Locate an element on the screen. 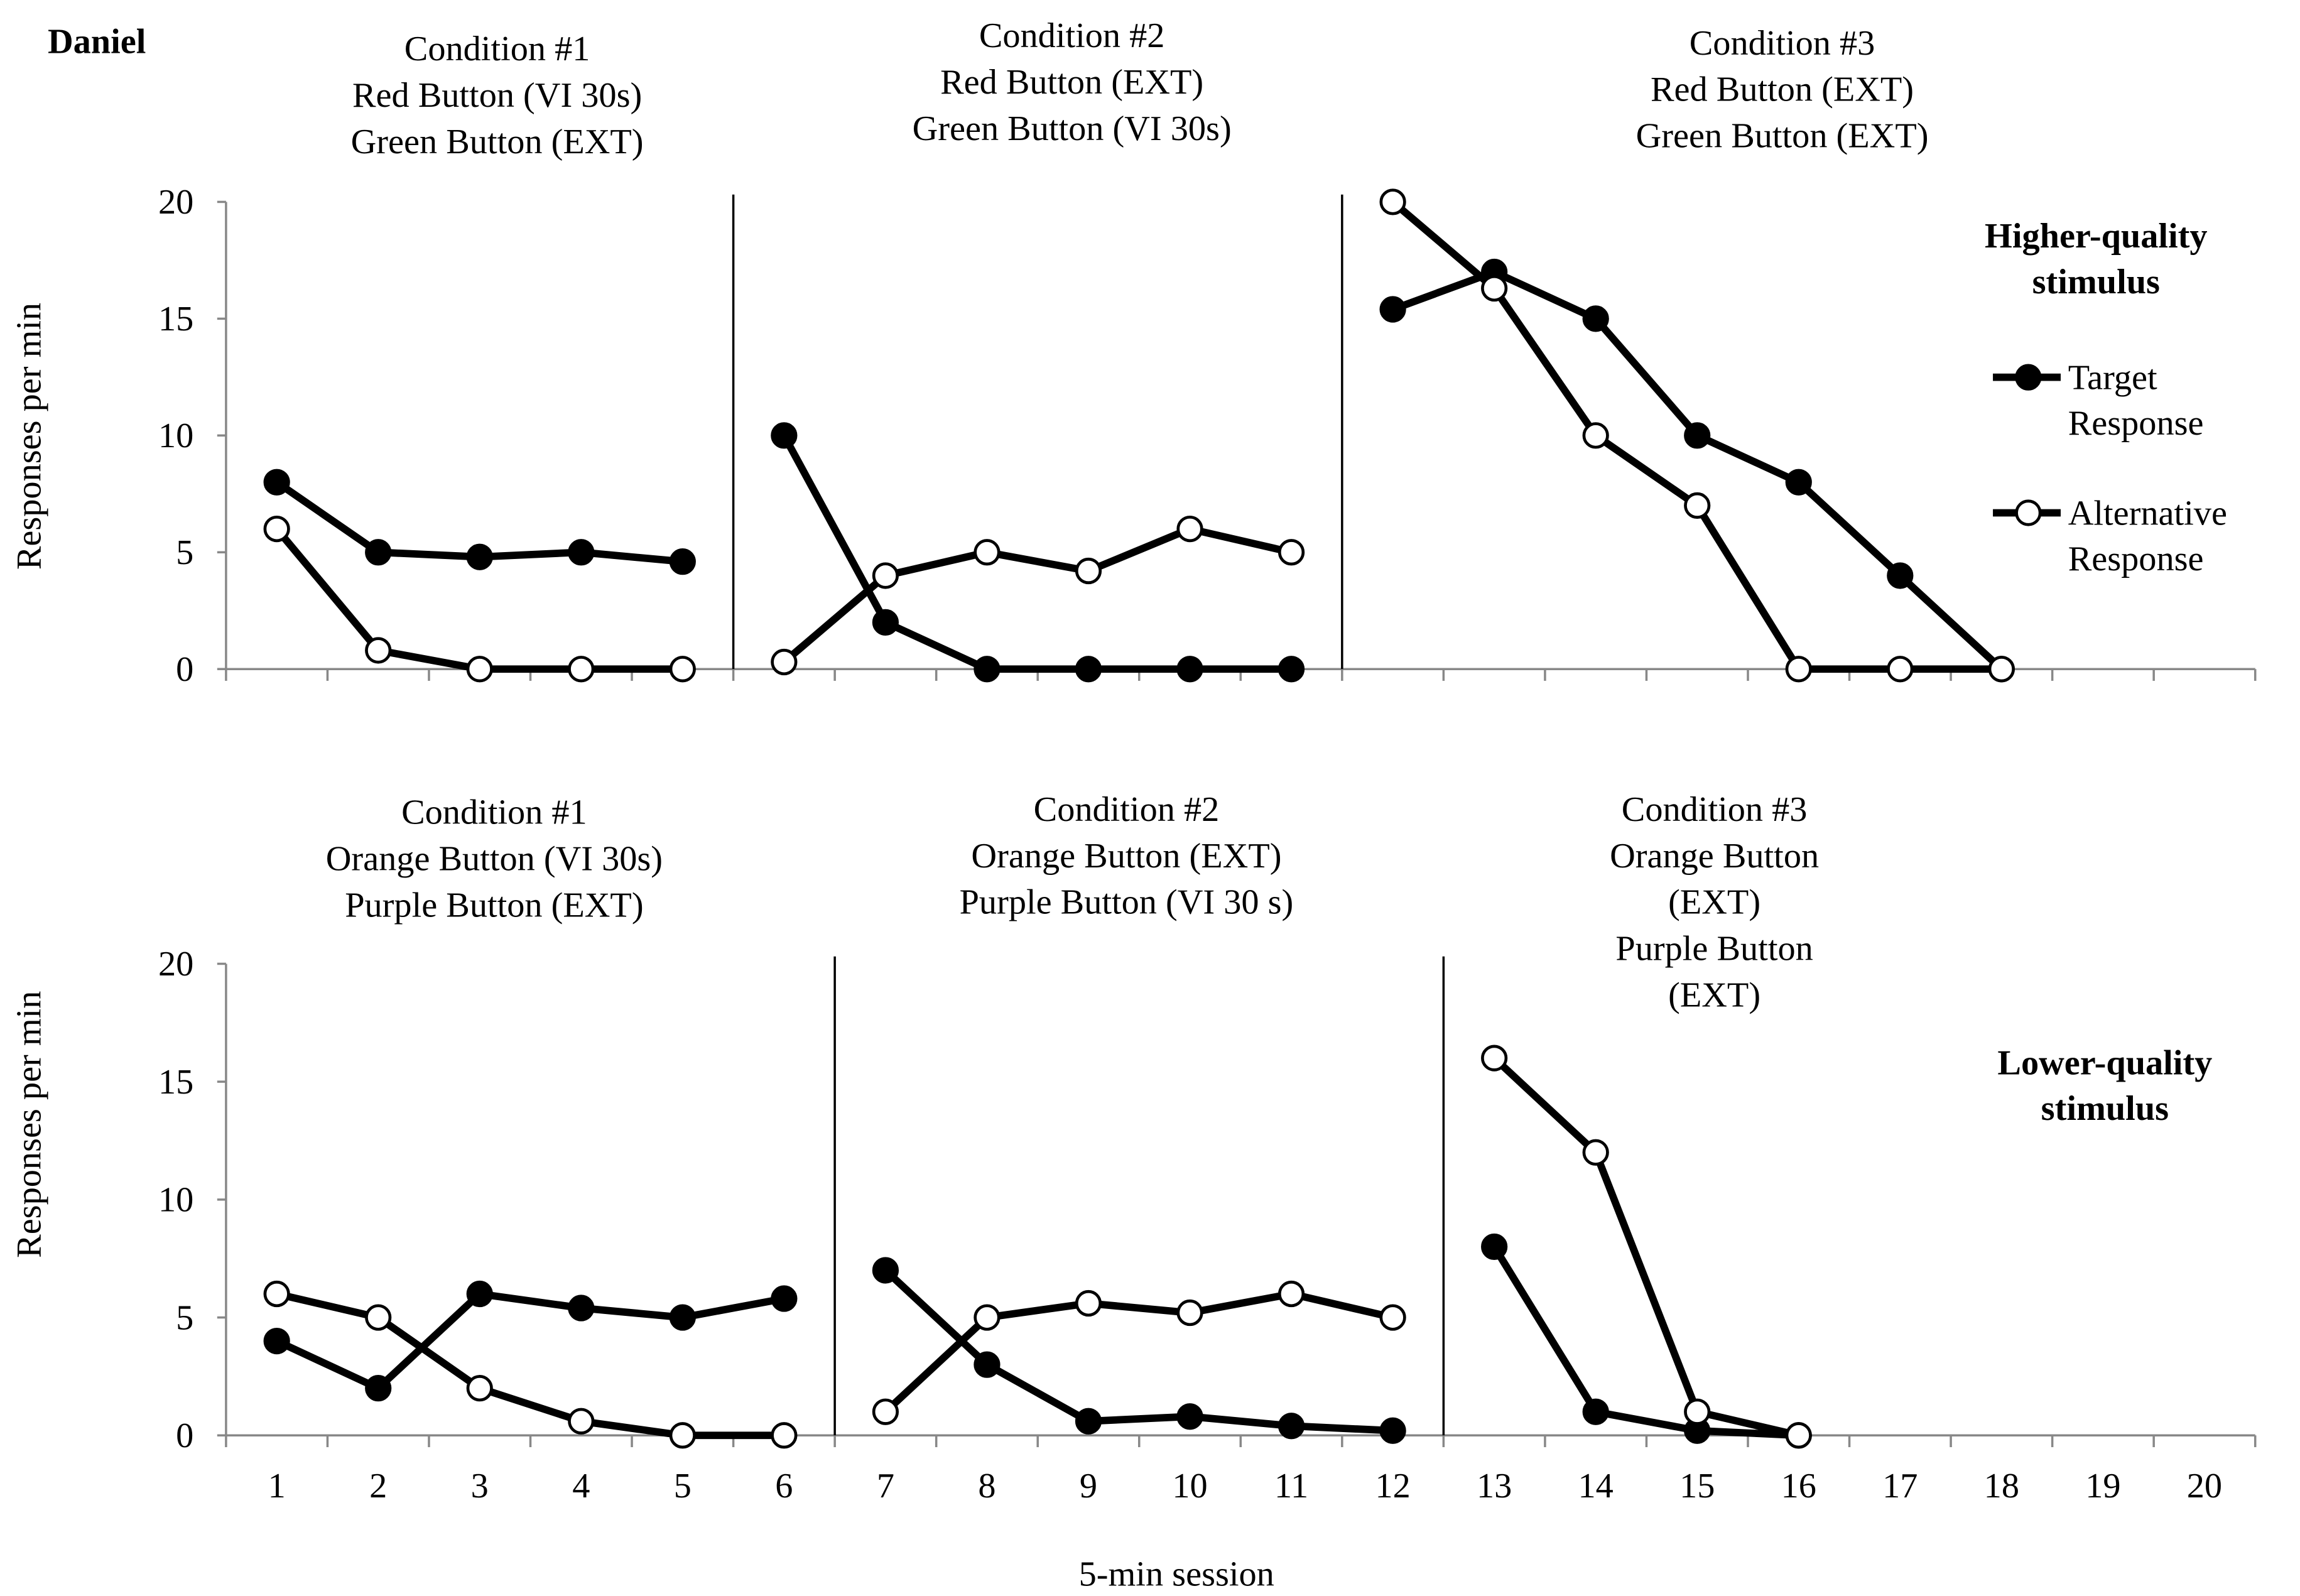 The width and height of the screenshot is (2300, 1596). condition-title: Red Button (EXT) is located at coordinates (1782, 89).